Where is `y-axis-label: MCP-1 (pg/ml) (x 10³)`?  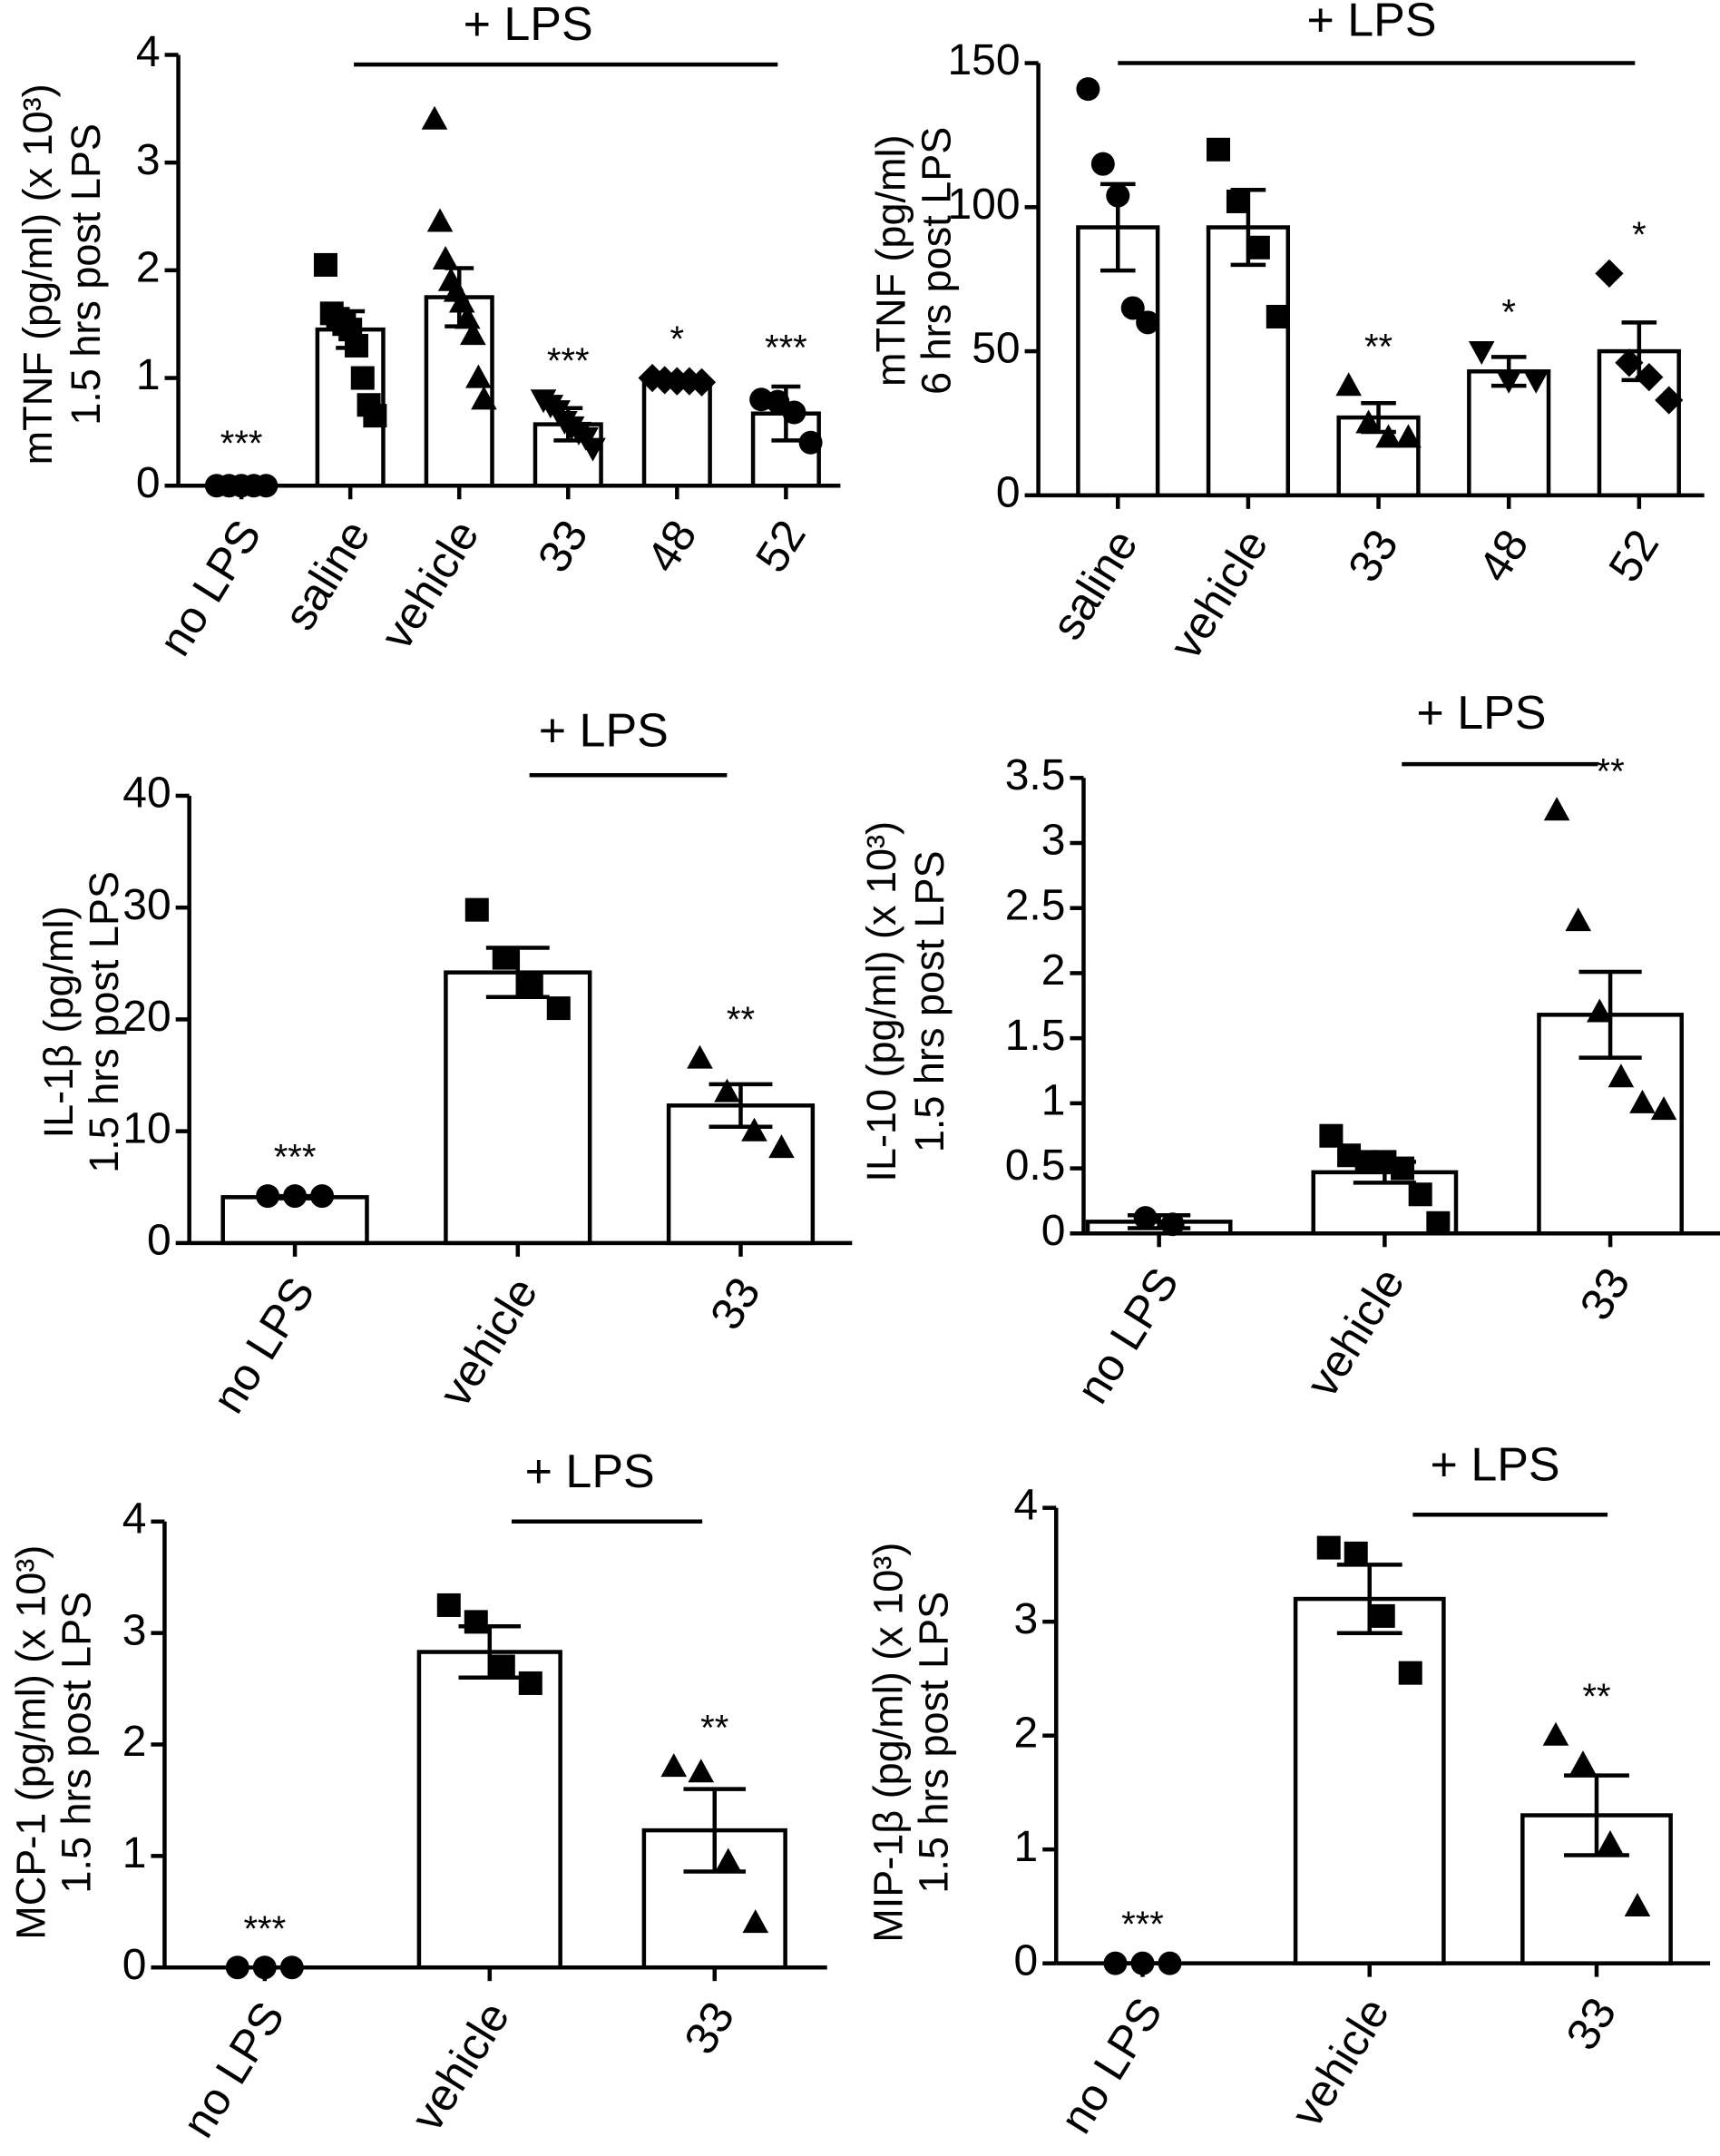 y-axis-label: MCP-1 (pg/ml) (x 10³) is located at coordinates (31, 1742).